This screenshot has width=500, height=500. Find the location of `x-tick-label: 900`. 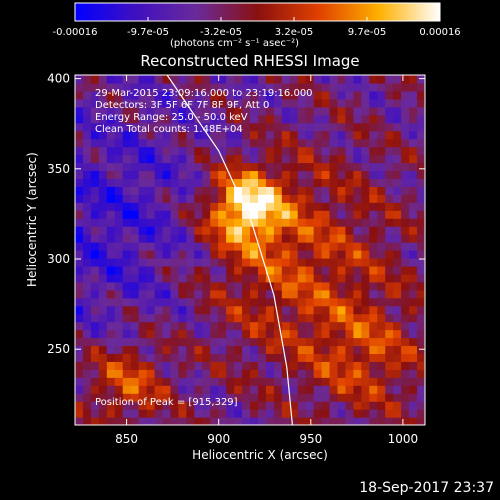

x-tick-label: 900 is located at coordinates (218, 439).